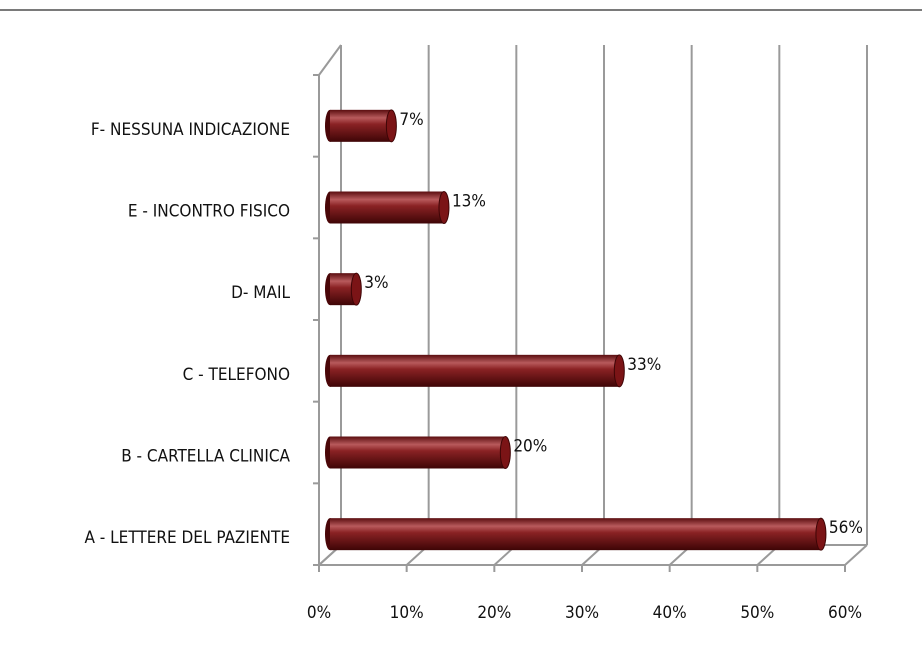 The width and height of the screenshot is (922, 665). Describe the element at coordinates (376, 283) in the screenshot. I see `value-label: 3%` at that location.